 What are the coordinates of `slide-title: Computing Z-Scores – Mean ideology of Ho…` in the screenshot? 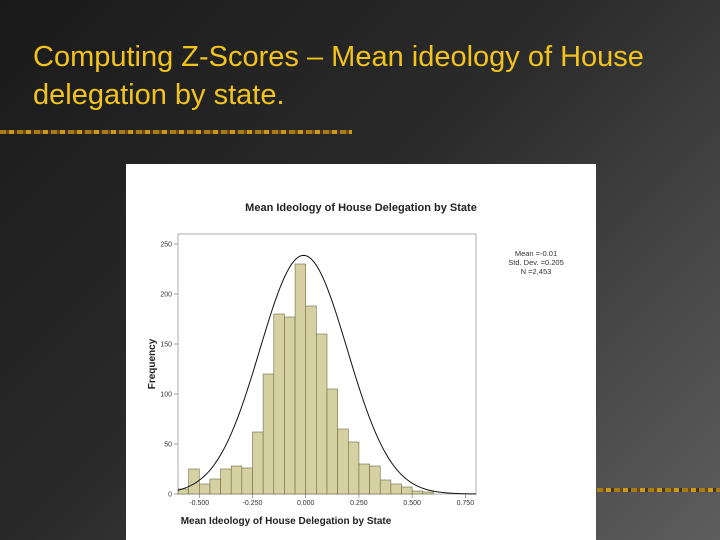 It's located at (338, 76).